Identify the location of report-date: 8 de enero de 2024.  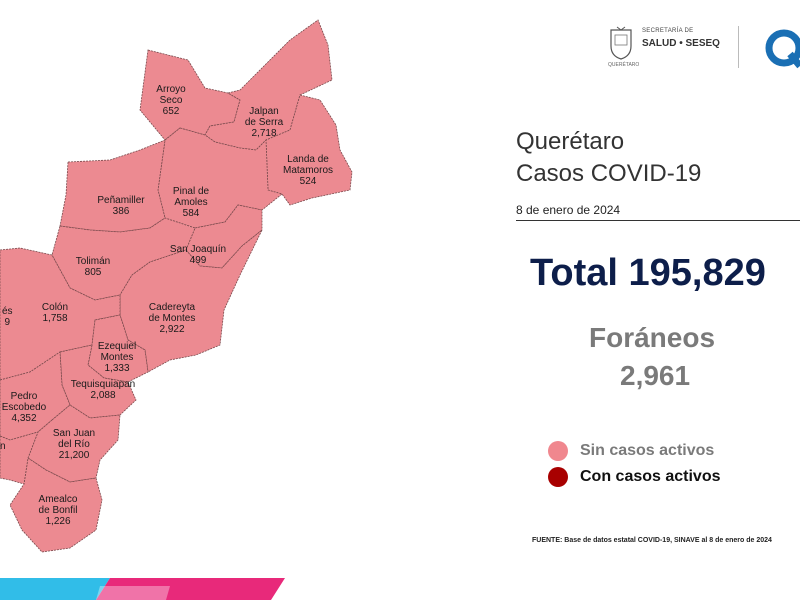
(568, 210).